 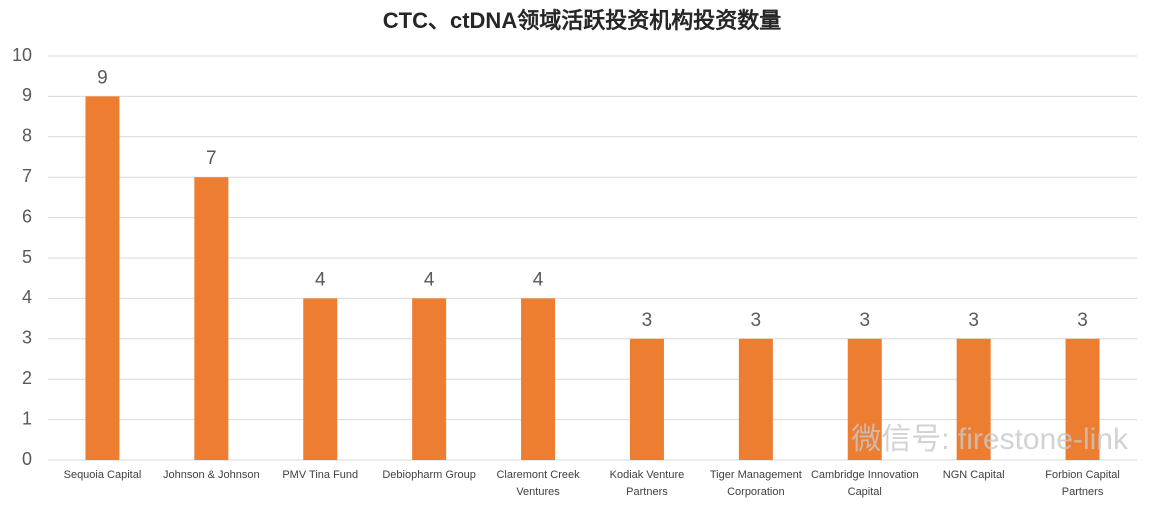 I want to click on y-tick-label: 7, so click(x=27, y=176).